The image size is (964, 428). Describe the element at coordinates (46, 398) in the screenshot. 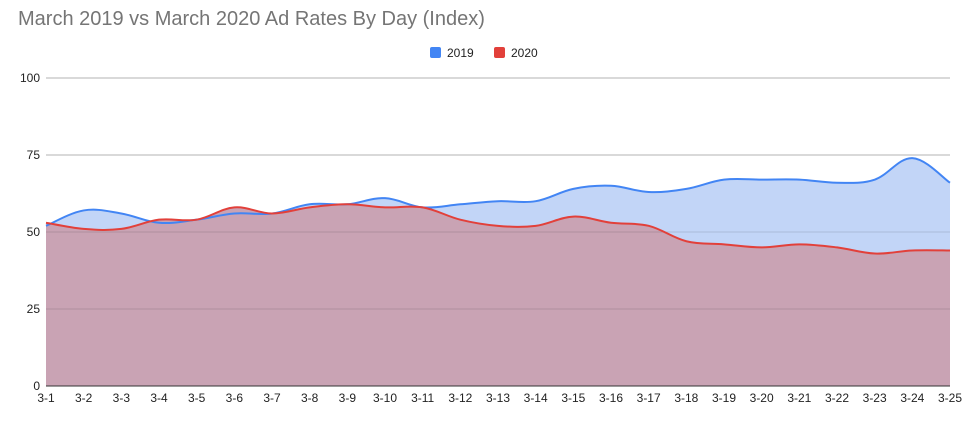

I see `x-tick-label: 3-1` at that location.